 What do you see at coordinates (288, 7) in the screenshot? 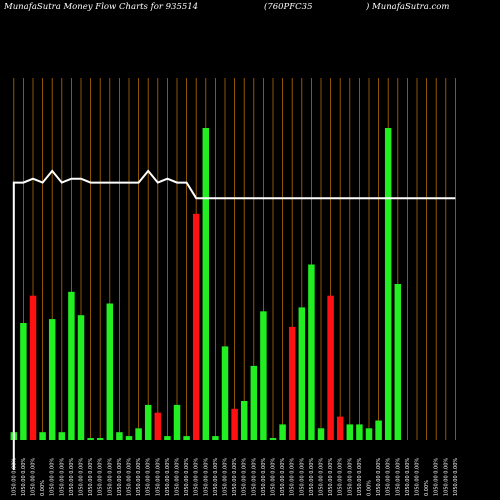
I see `header-symbol: (760PFC35` at bounding box center [288, 7].